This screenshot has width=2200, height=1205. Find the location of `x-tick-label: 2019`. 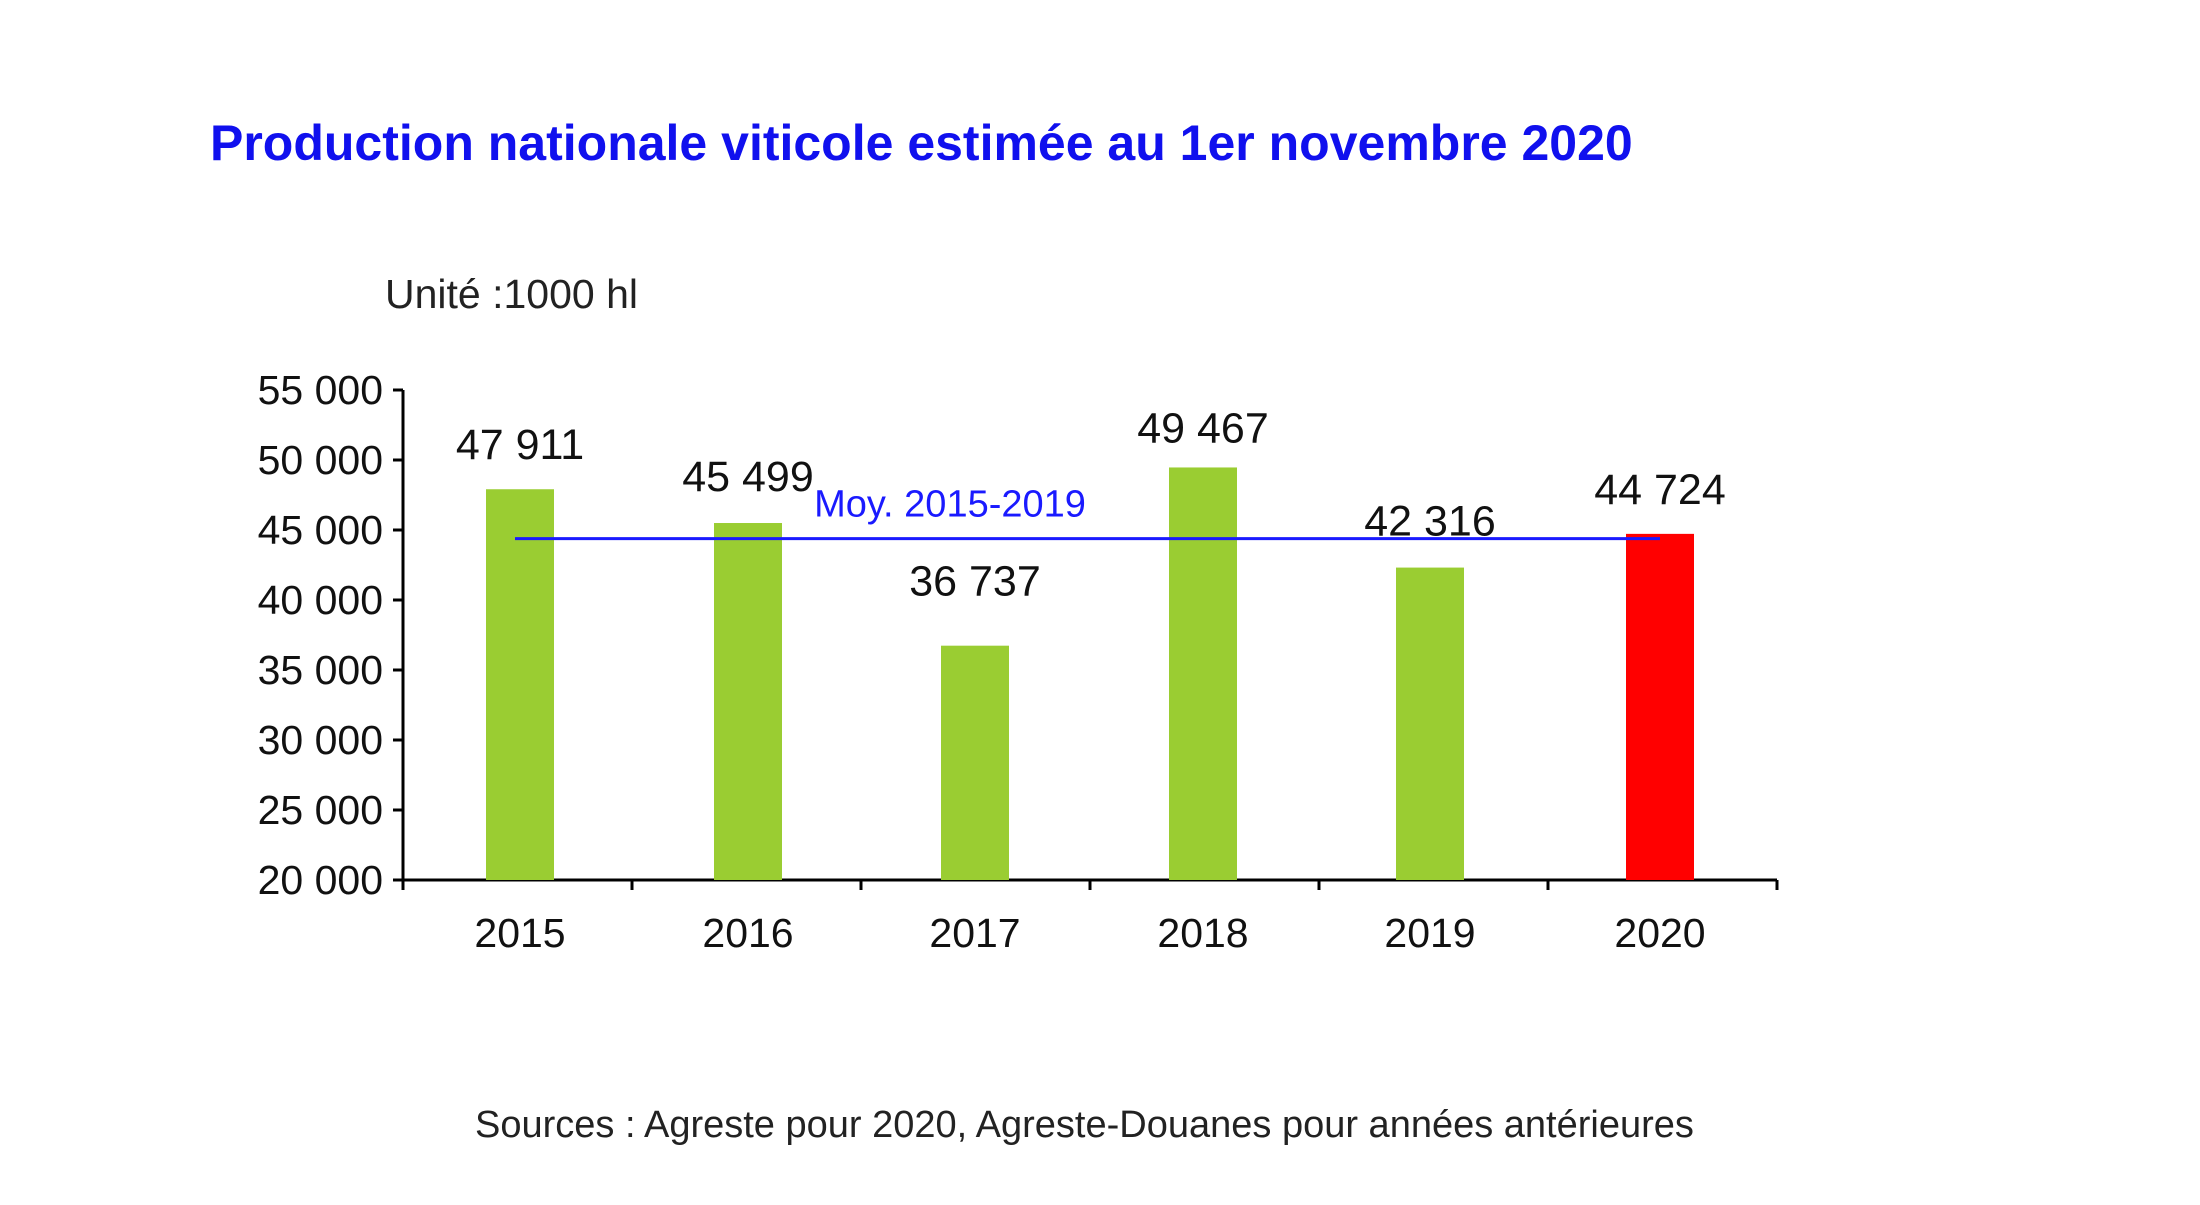

x-tick-label: 2019 is located at coordinates (1429, 933).